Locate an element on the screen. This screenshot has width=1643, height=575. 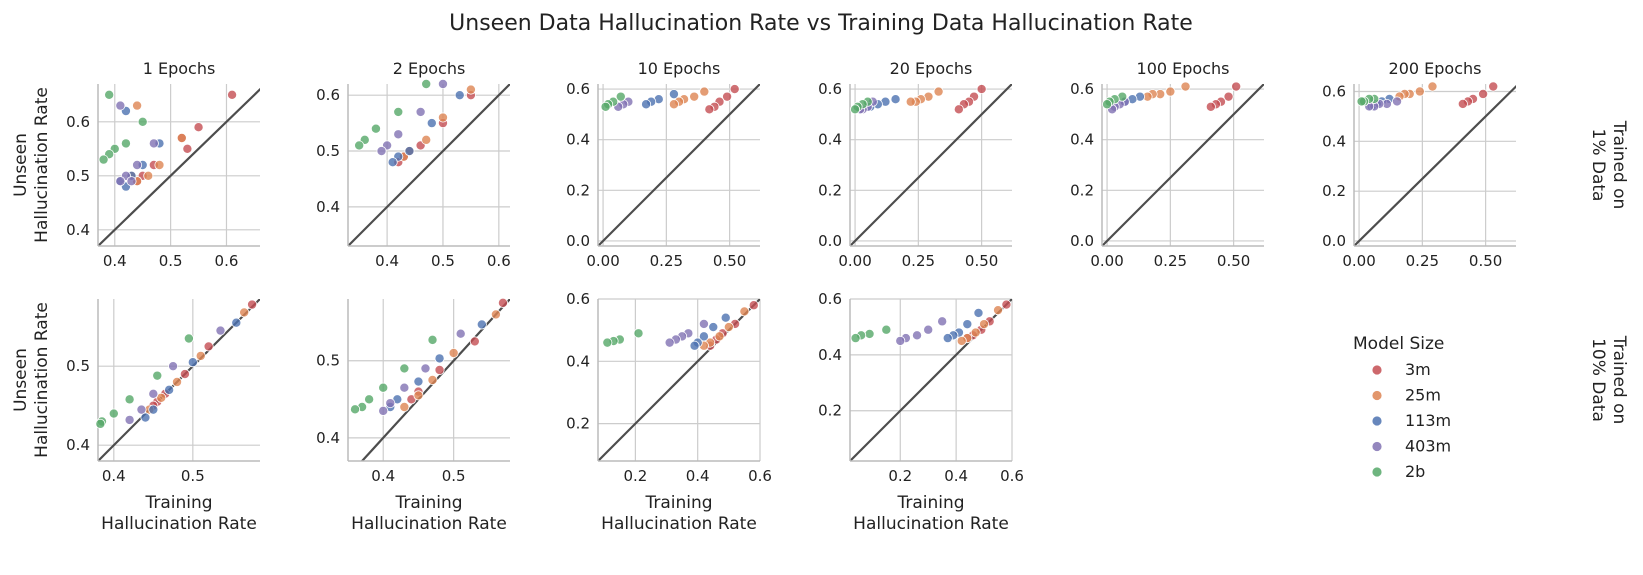
panel-r1c1: 0.4 0.5 0.4 0.5 Training Hallucination Rate is located at coordinates (413, 415).